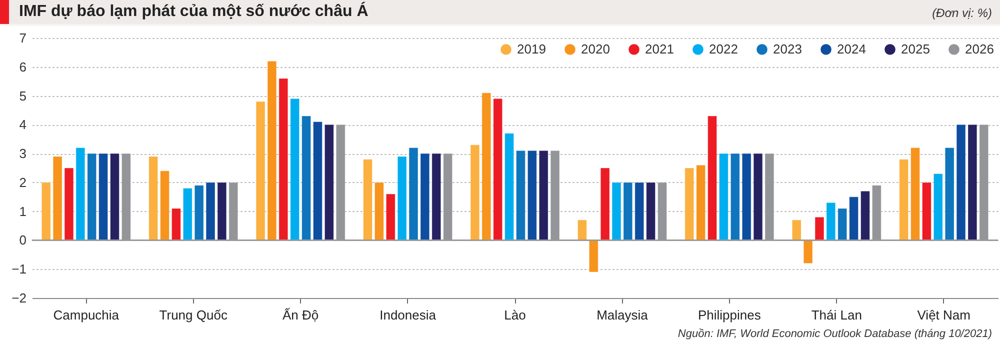 The height and width of the screenshot is (343, 1000). What do you see at coordinates (962, 13) in the screenshot?
I see `chart-subtitle: (Đơn vị: %)` at bounding box center [962, 13].